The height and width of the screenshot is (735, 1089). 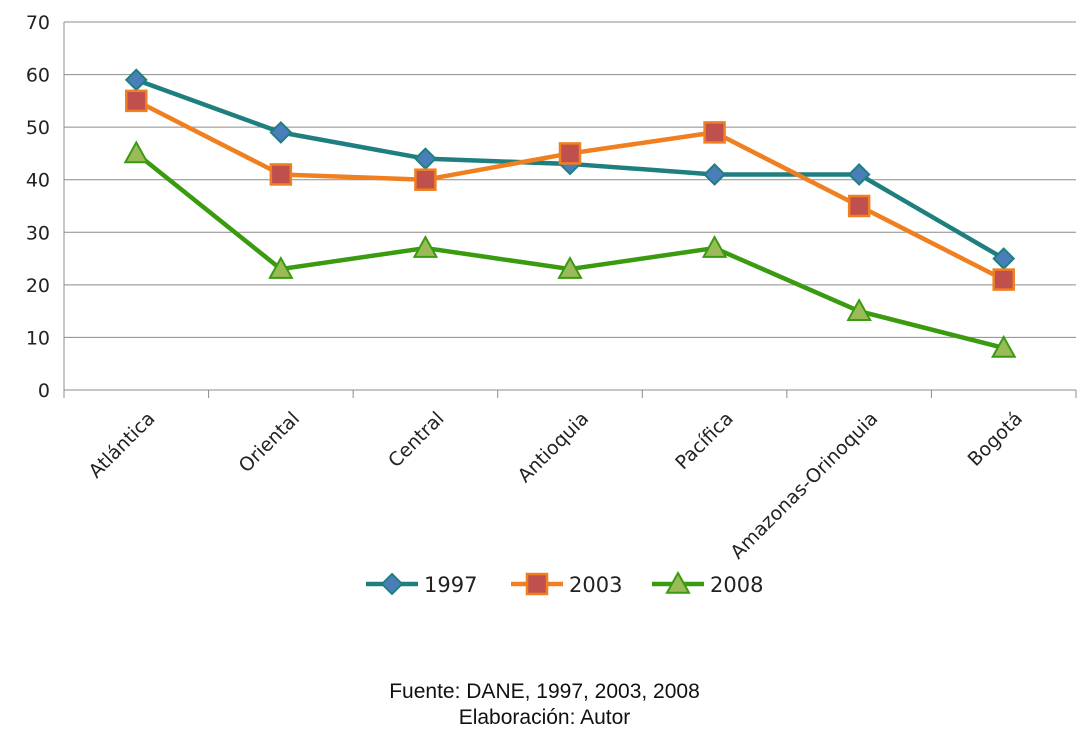 I want to click on y-tick-label: 40, so click(x=38, y=181).